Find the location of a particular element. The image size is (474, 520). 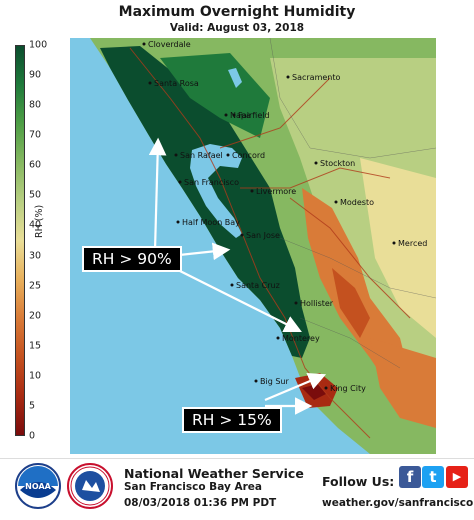

city-label: Merced is located at coordinates (412, 243).